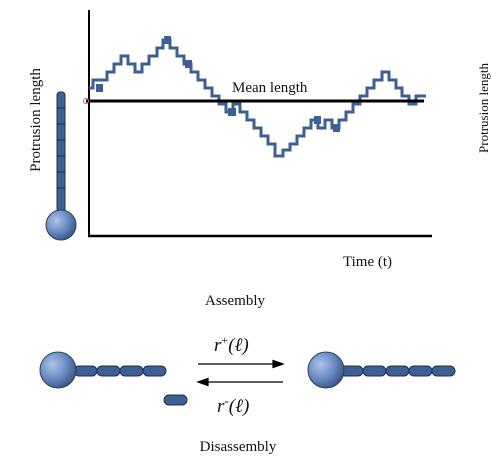 This screenshot has height=459, width=491. Describe the element at coordinates (483, 108) in the screenshot. I see `cropped-y-axis-label: Protrusion length` at that location.